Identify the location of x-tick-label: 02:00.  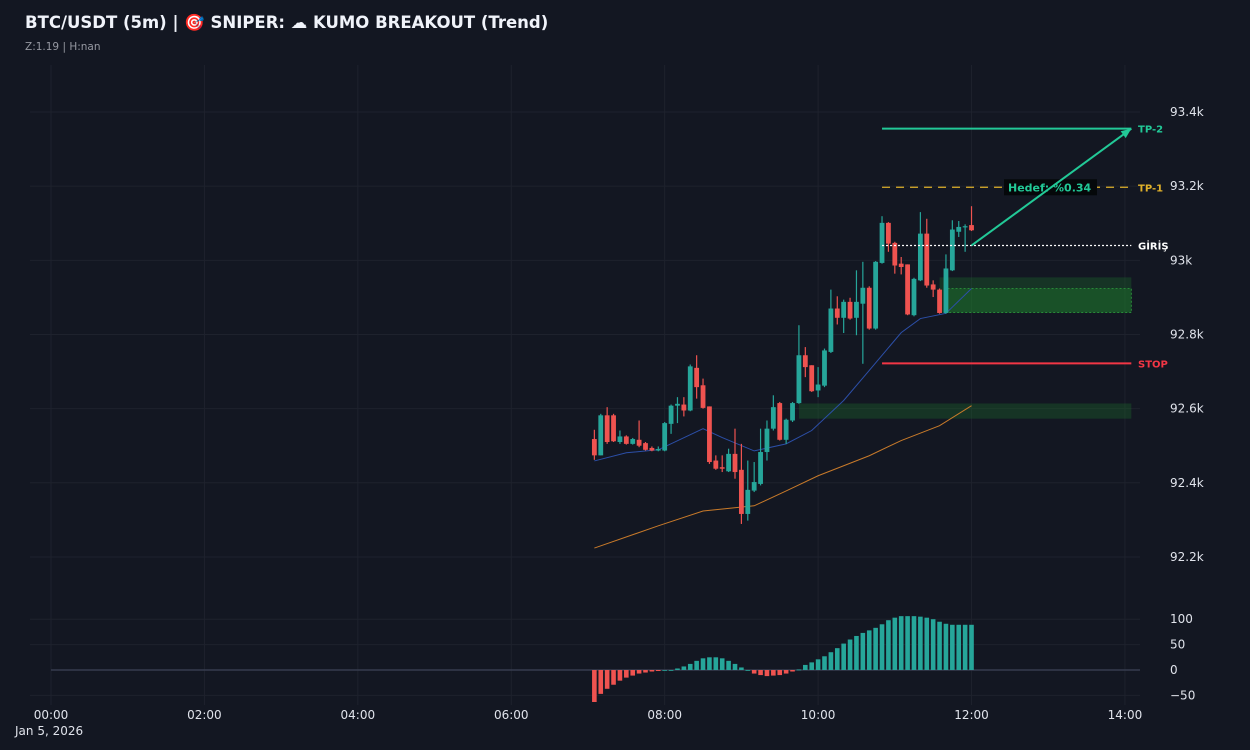
(204, 715).